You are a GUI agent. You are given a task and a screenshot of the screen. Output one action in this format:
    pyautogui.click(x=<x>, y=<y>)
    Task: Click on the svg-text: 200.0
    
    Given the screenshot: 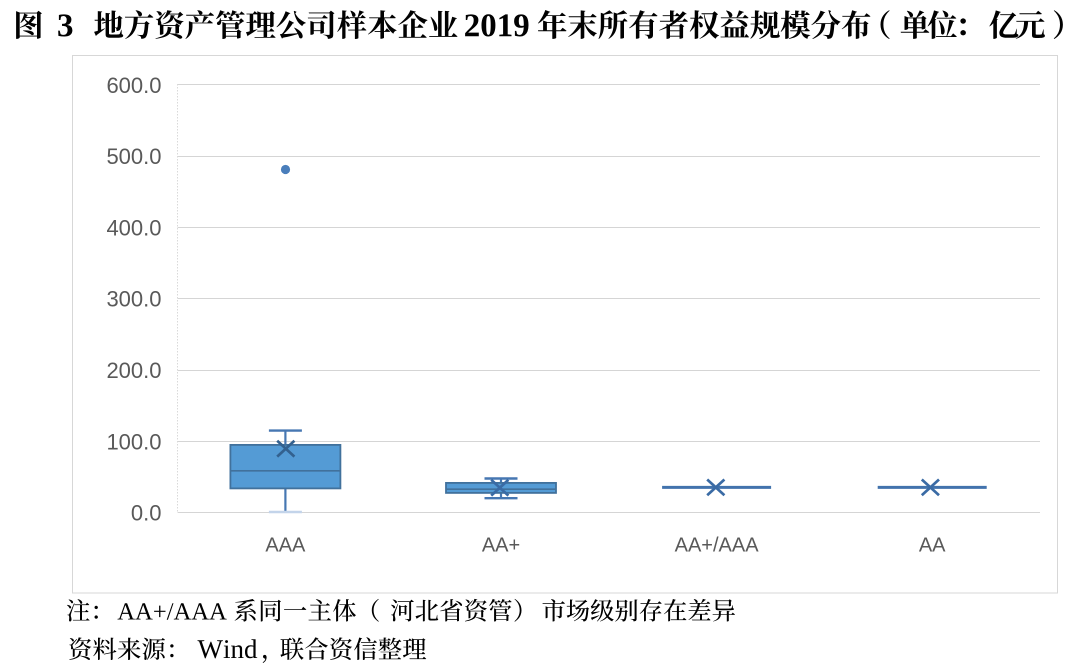 What is the action you would take?
    pyautogui.click(x=133, y=370)
    